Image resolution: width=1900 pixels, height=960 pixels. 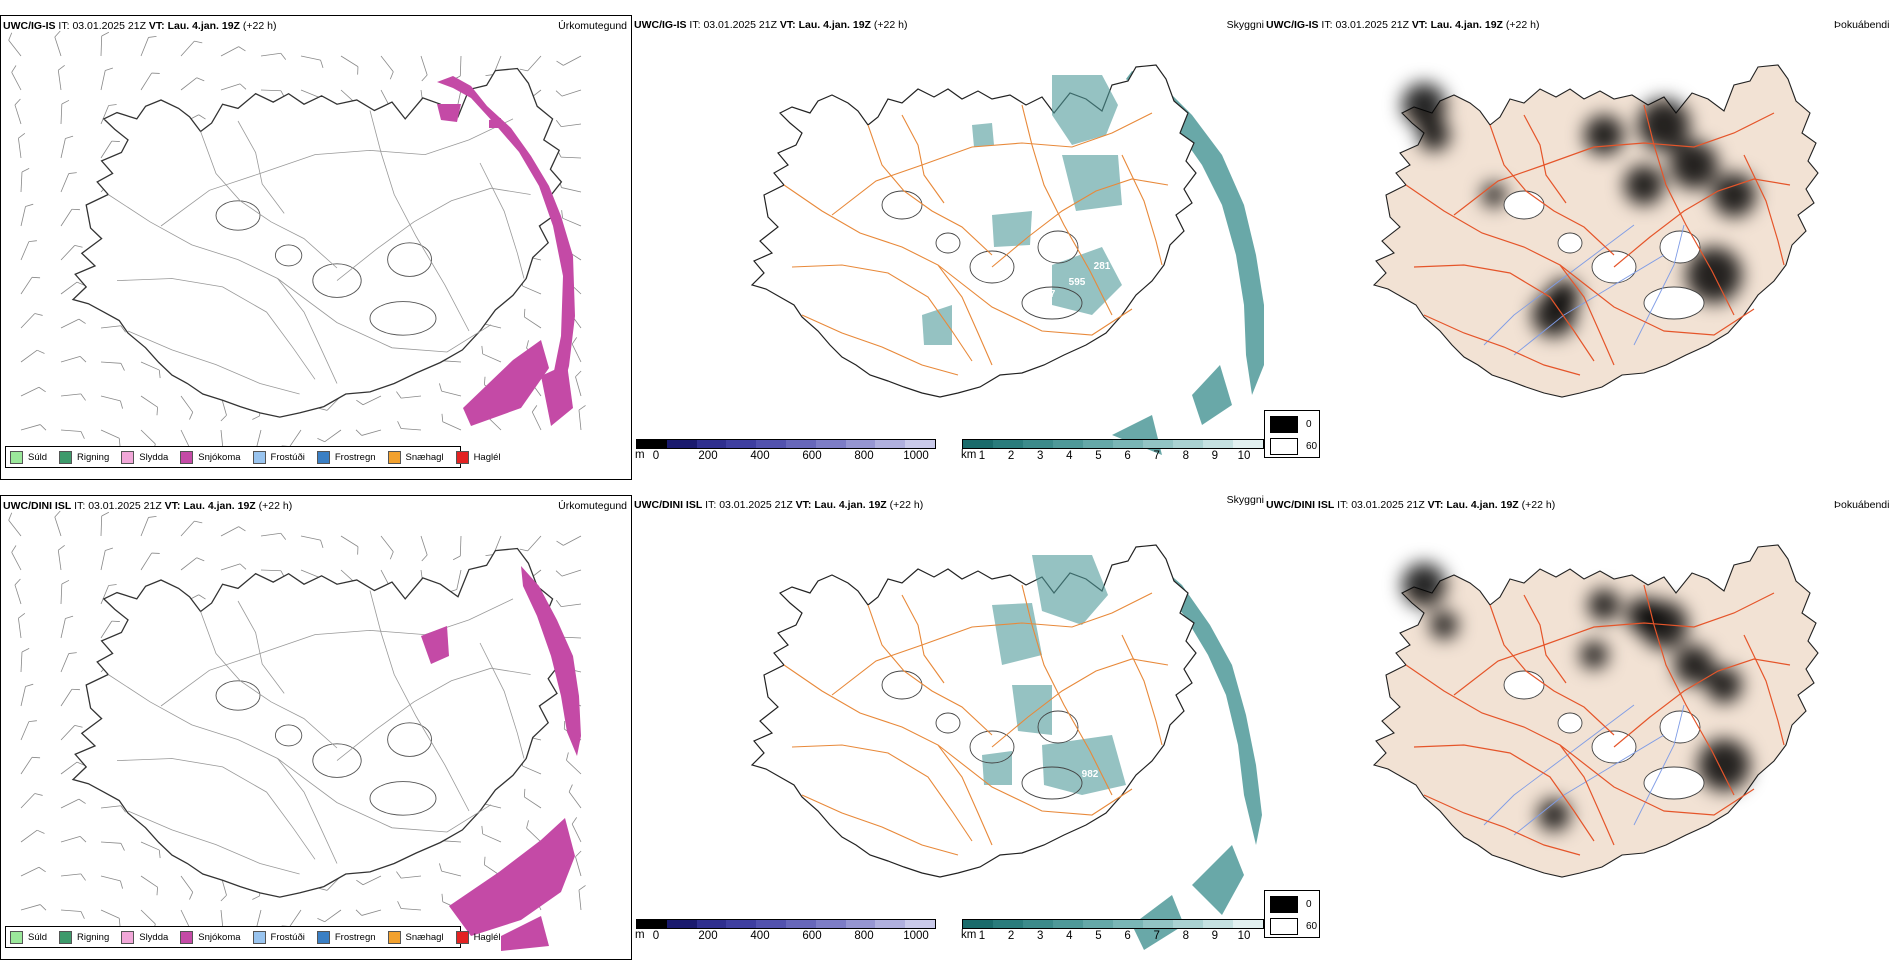 What do you see at coordinates (1040, 456) in the screenshot?
I see `colorbar-tick: 3` at bounding box center [1040, 456].